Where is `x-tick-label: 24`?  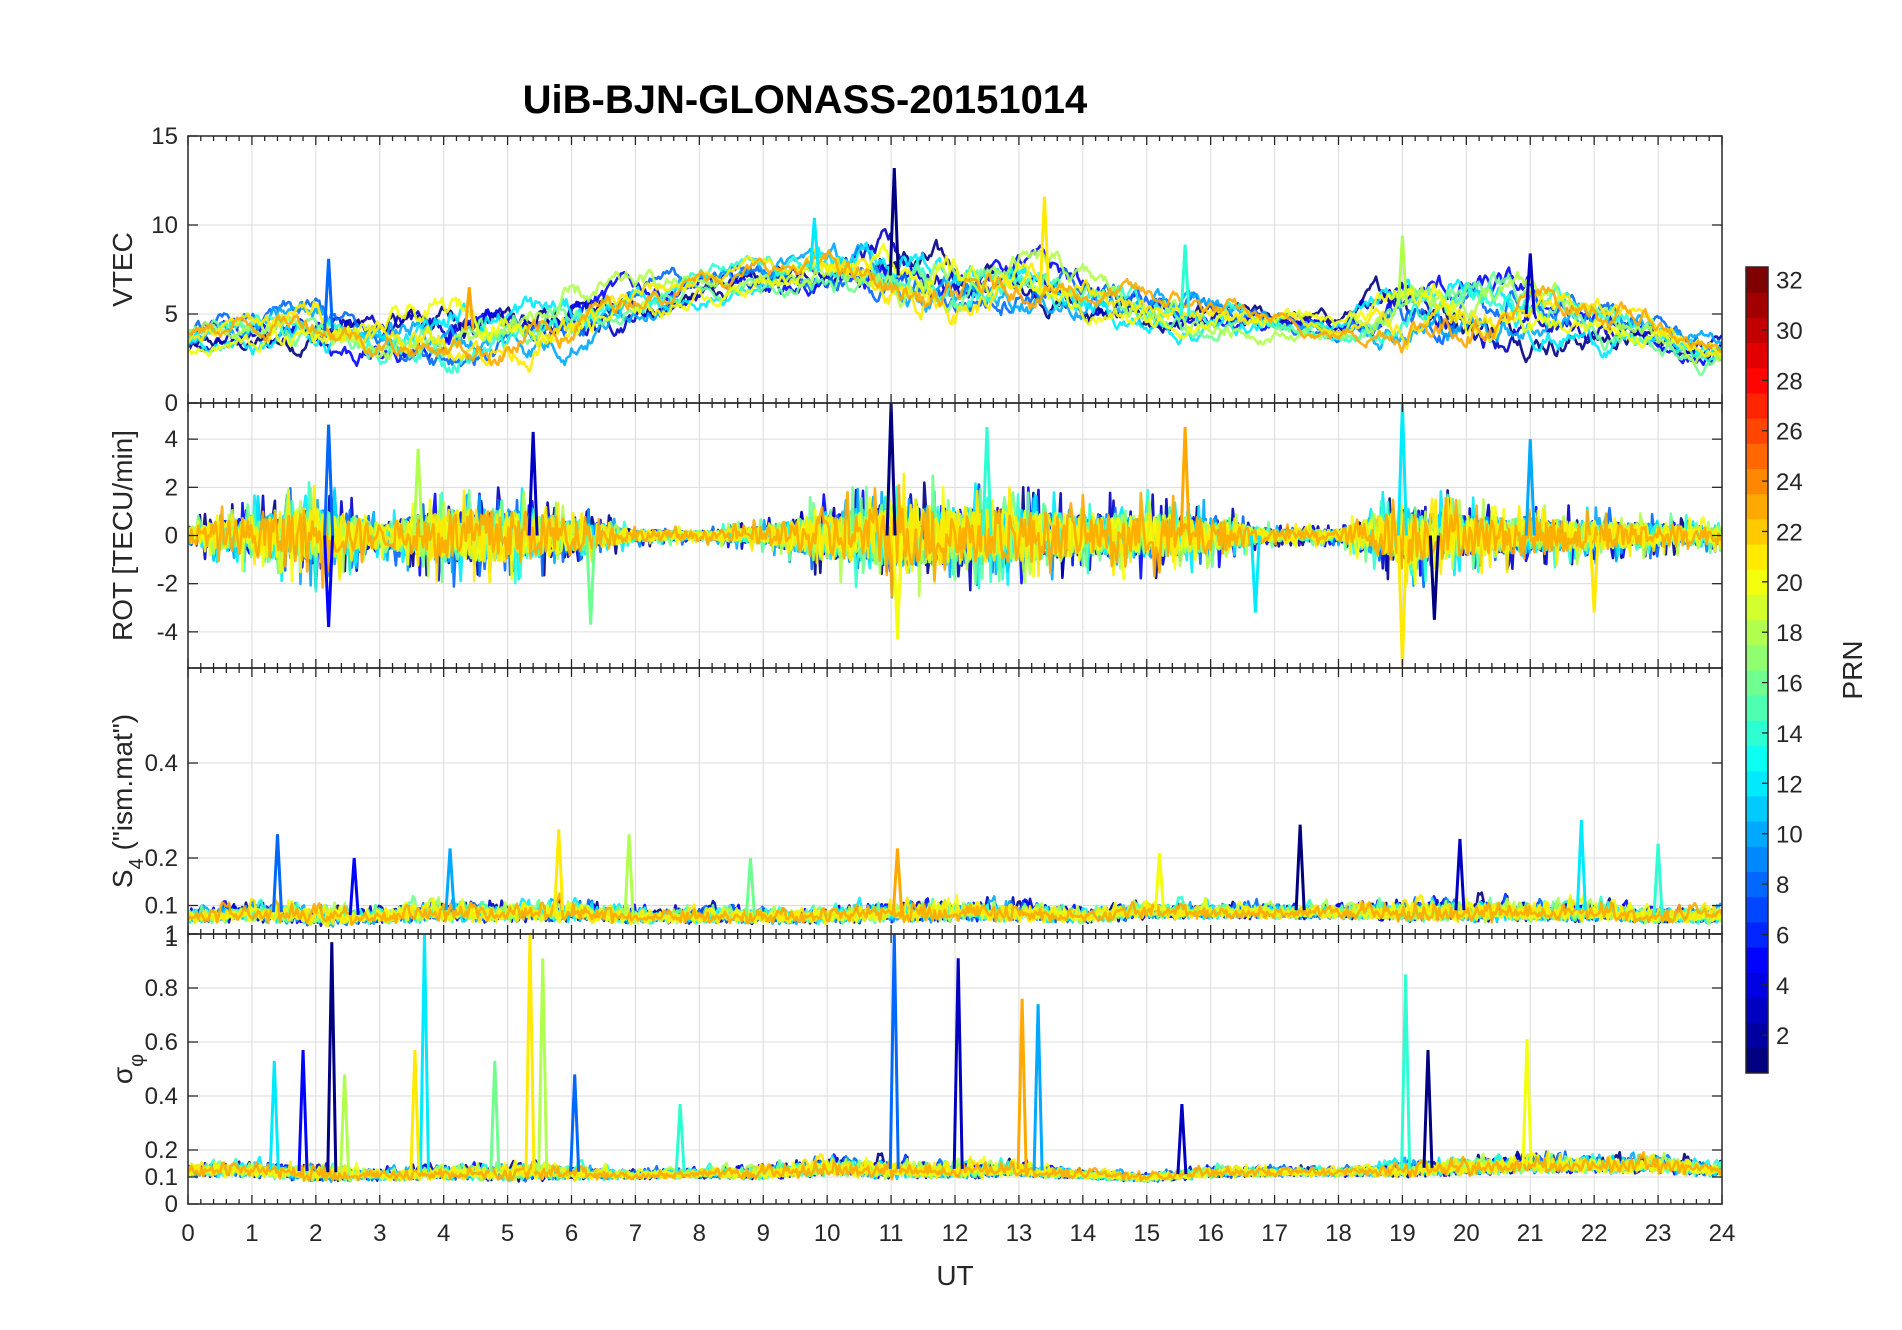
x-tick-label: 24 is located at coordinates (1722, 1233).